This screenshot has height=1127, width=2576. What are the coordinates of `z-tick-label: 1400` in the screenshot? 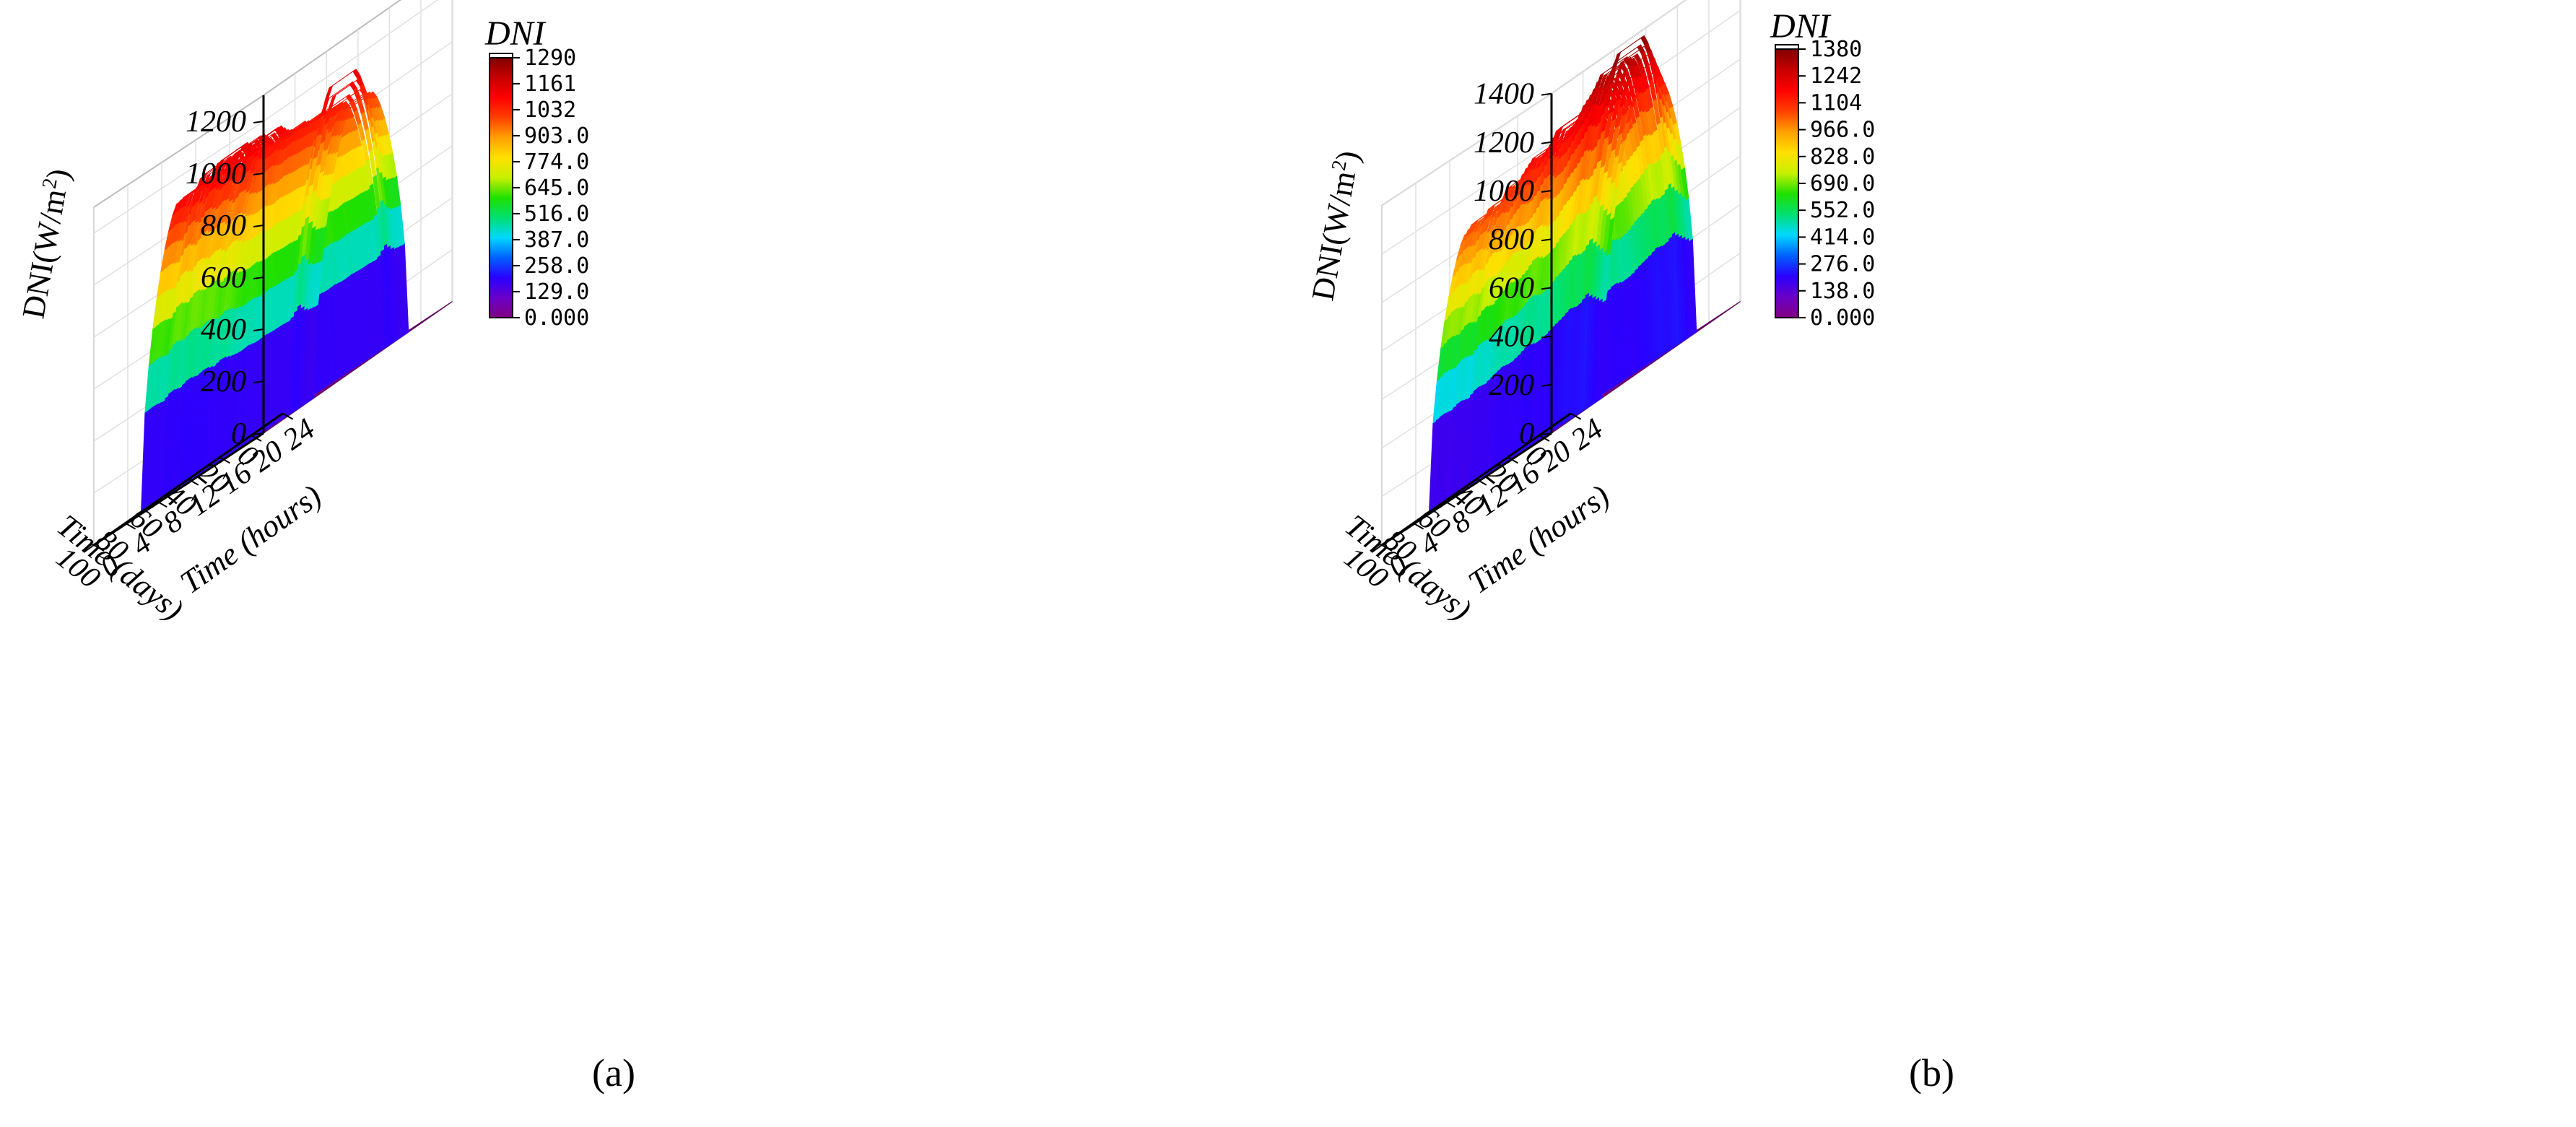 It's located at (1504, 94).